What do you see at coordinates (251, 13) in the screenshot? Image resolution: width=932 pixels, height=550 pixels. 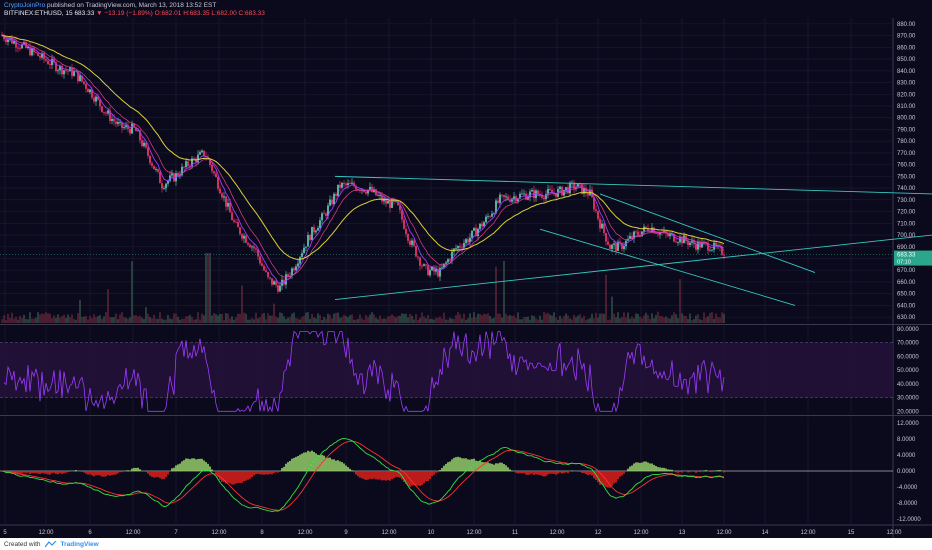 I see `ohlc-close: C:683.33` at bounding box center [251, 13].